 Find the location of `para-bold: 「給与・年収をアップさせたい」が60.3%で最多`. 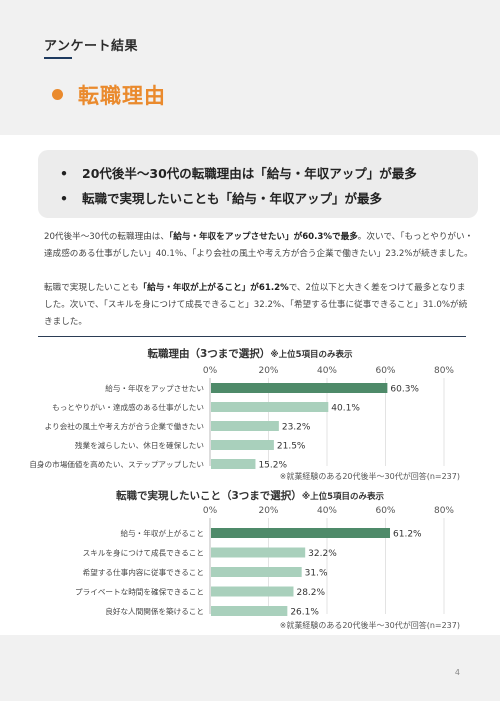

para-bold: 「給与・年収をアップさせたい」が60.3%で最多 is located at coordinates (263, 237).